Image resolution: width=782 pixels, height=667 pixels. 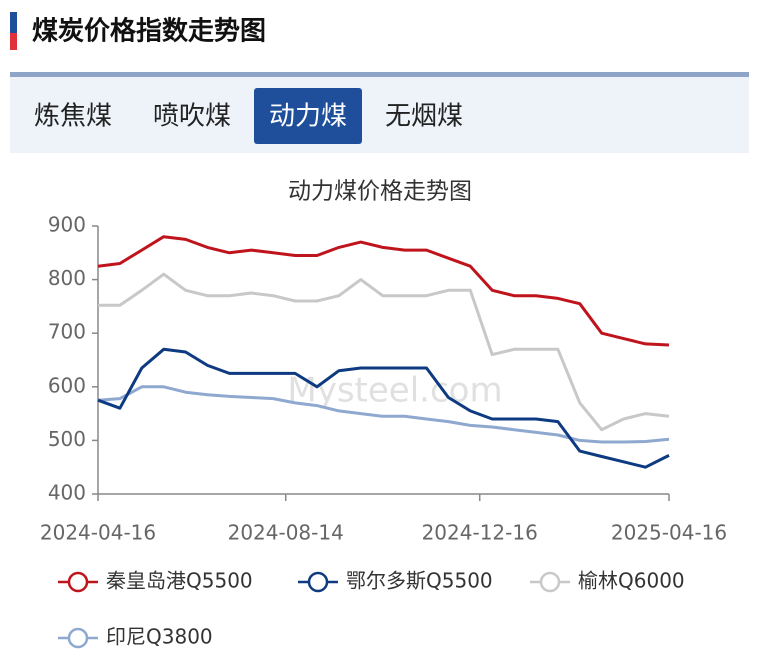 I want to click on tab: 动力煤, so click(x=308, y=117).